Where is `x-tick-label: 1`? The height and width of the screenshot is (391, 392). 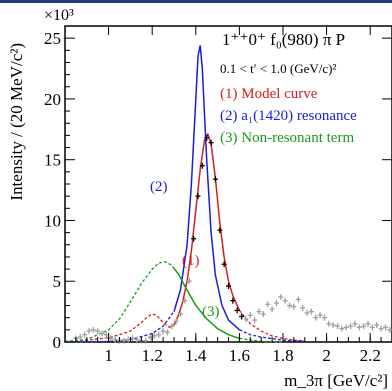
x-tick-label: 1 is located at coordinates (108, 355).